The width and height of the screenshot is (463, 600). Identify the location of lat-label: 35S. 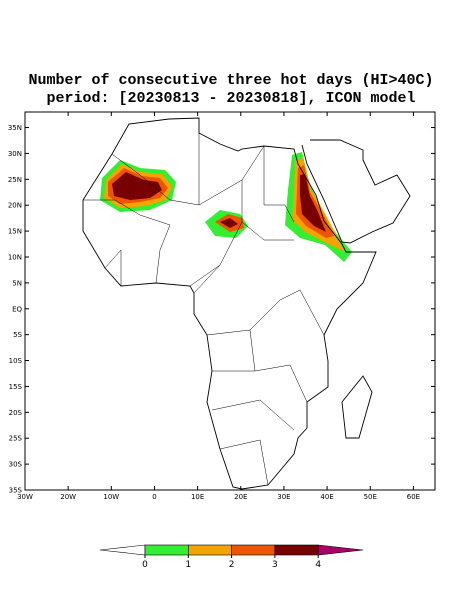
(16, 491).